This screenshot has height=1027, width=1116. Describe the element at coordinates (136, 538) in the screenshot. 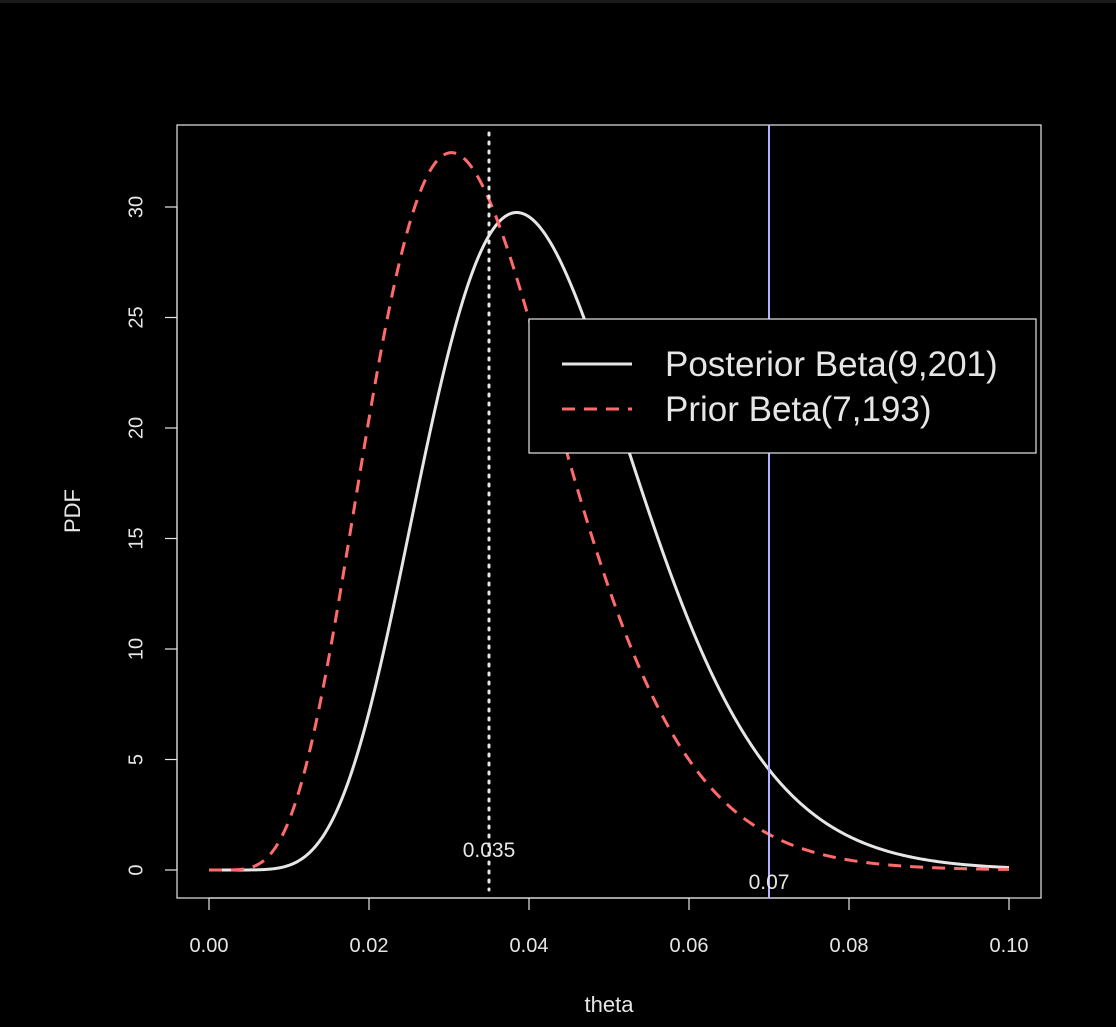

I see `y-tick-label: 15` at that location.